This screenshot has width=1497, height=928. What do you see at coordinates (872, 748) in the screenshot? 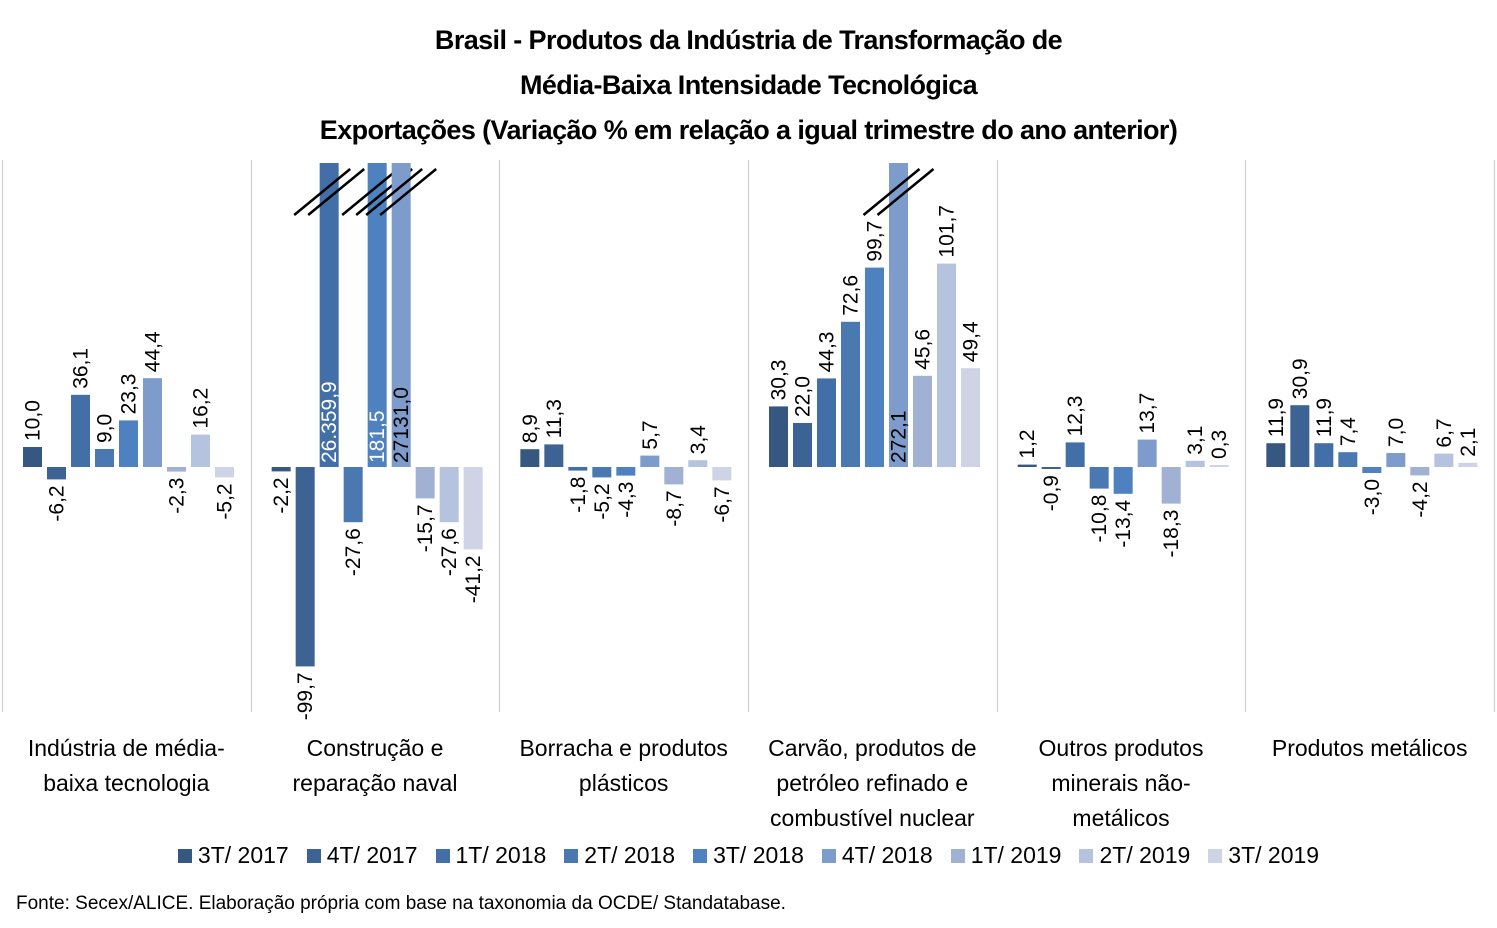
I see `category-label: Carvão, produtos de` at bounding box center [872, 748].